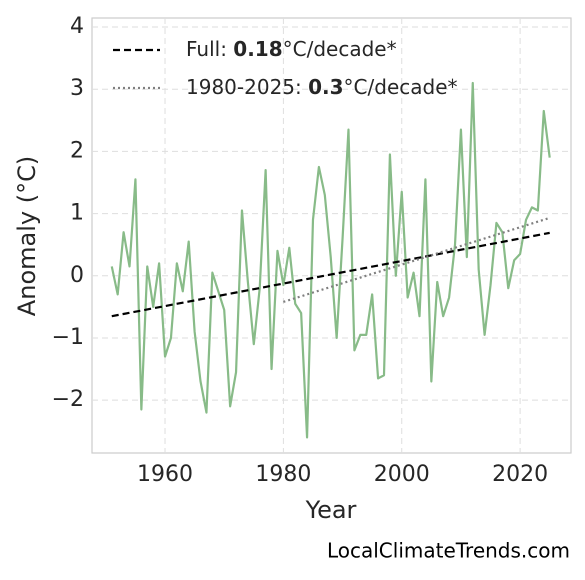  I want to click on legend-text: 1980-2025:, so click(247, 87).